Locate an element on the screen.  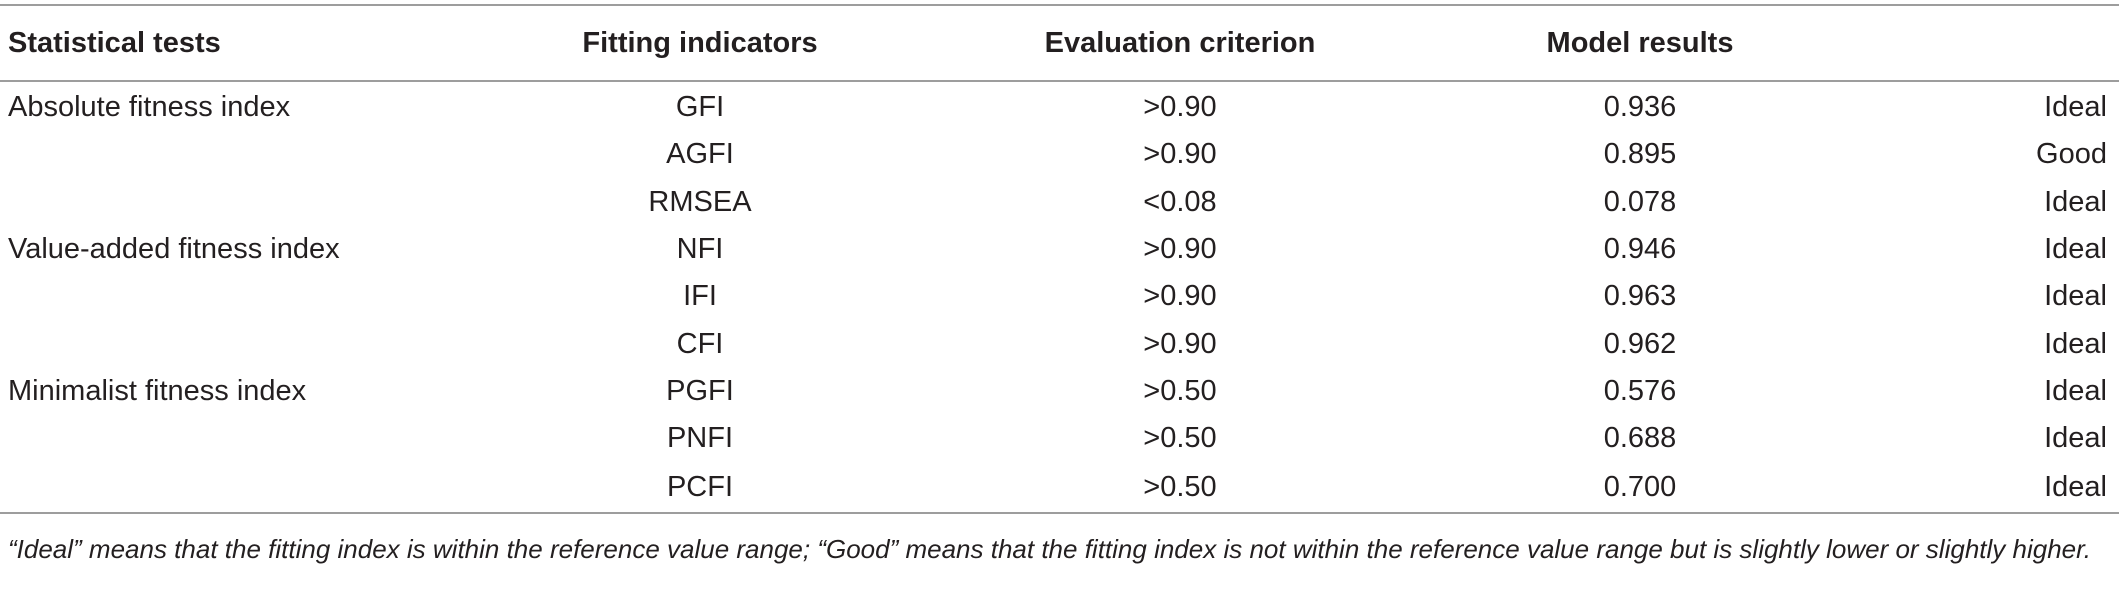
cell-fitting-indicator: GFI is located at coordinates (700, 107).